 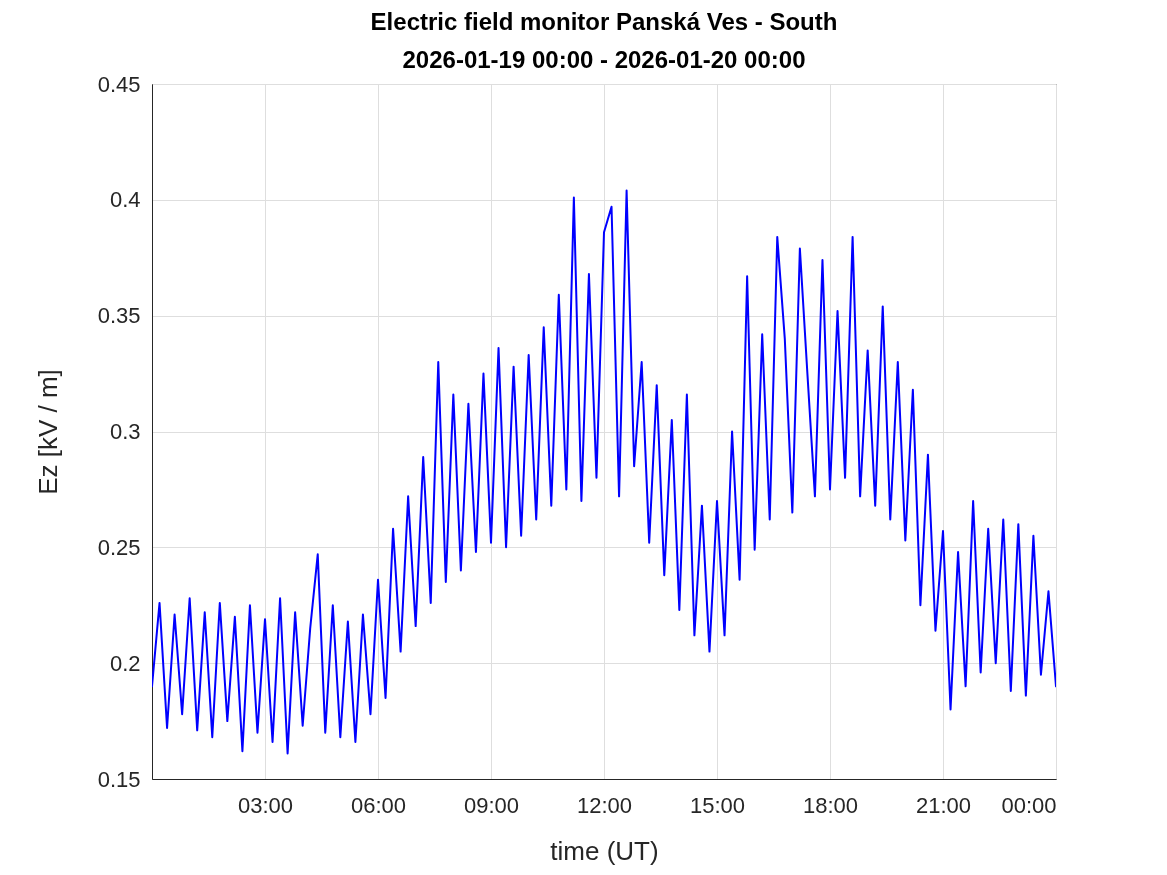 I want to click on x-tick-label: 00:00, so click(x=1029, y=805).